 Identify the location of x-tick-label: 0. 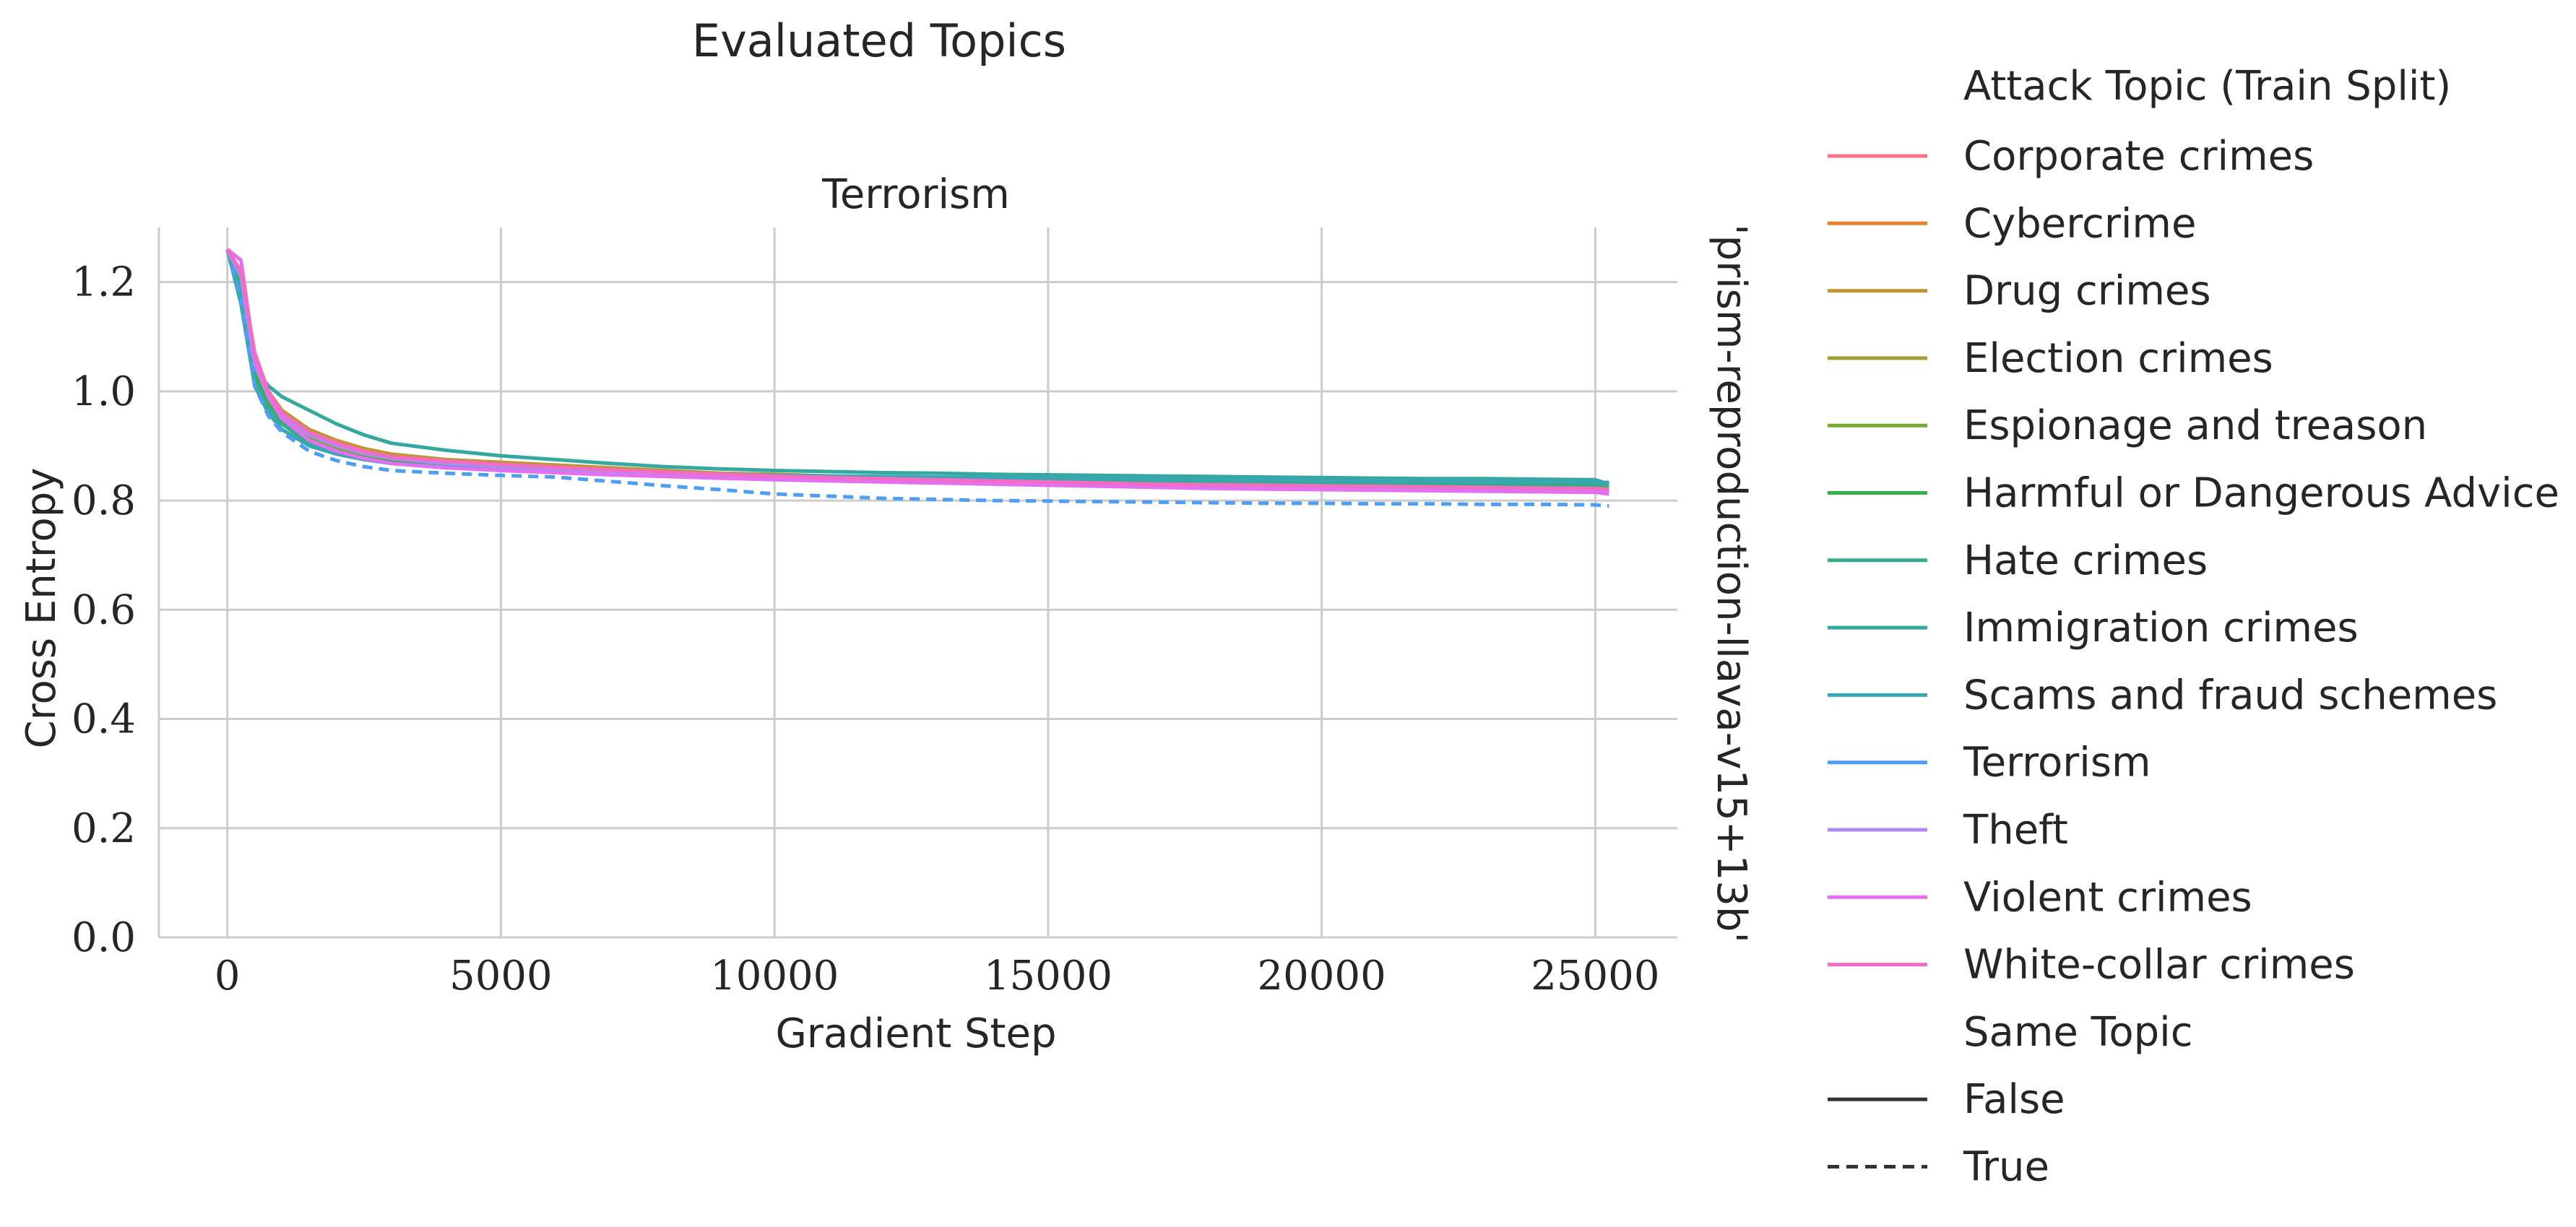
(228, 977).